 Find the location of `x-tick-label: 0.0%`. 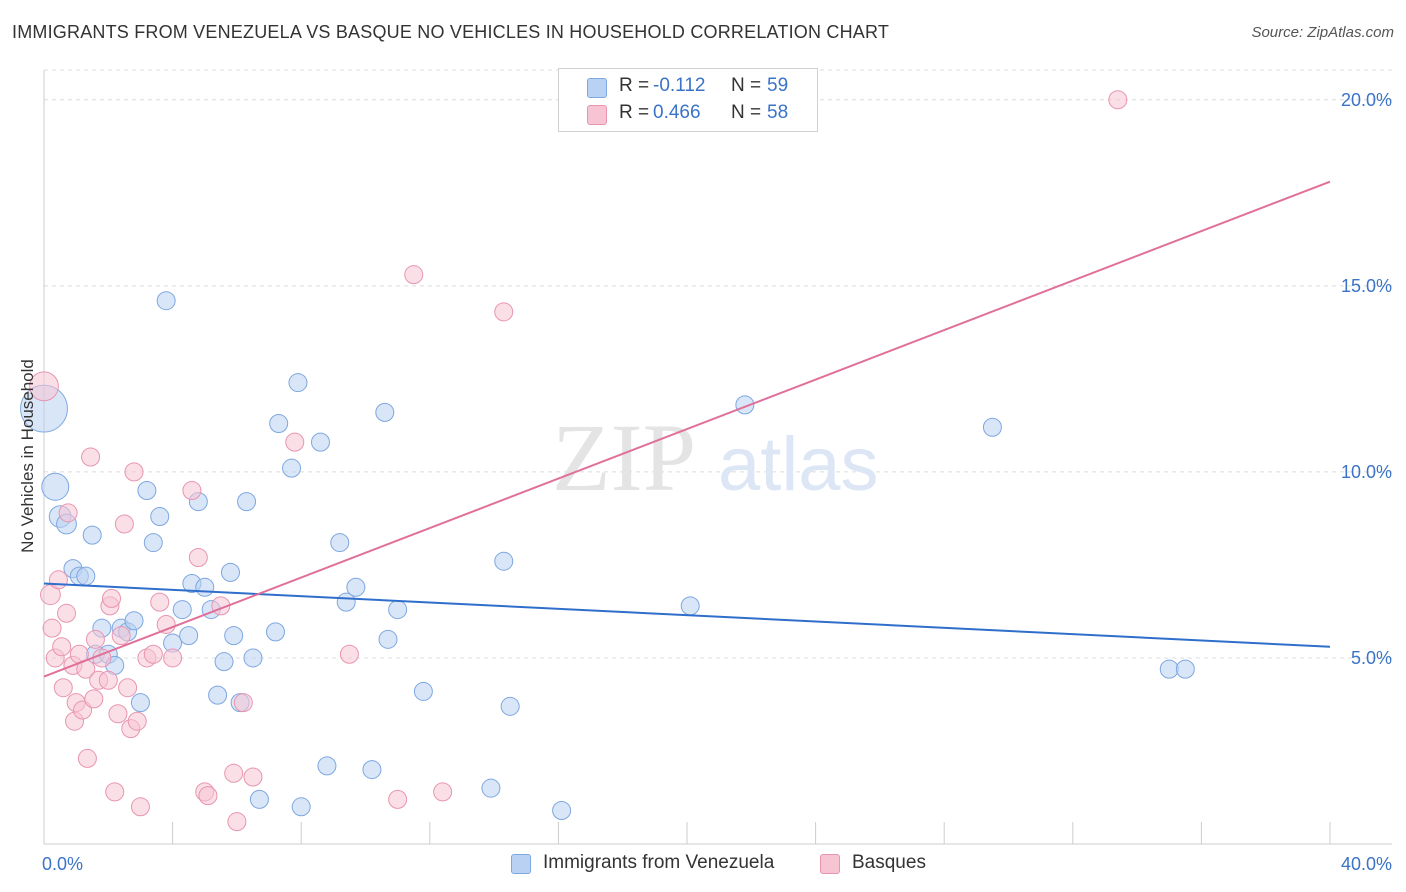

x-tick-label: 0.0% is located at coordinates (62, 864).